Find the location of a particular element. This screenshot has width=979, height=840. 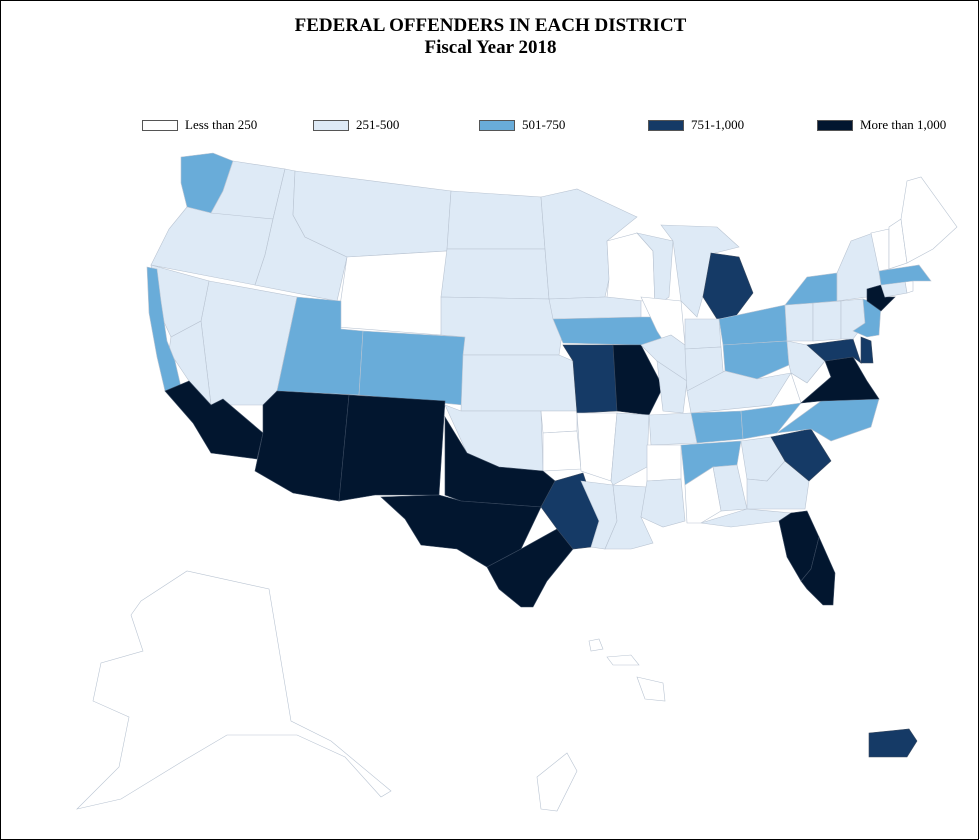

legend-item-more-than-1000: More than 1,000 is located at coordinates (881, 125).